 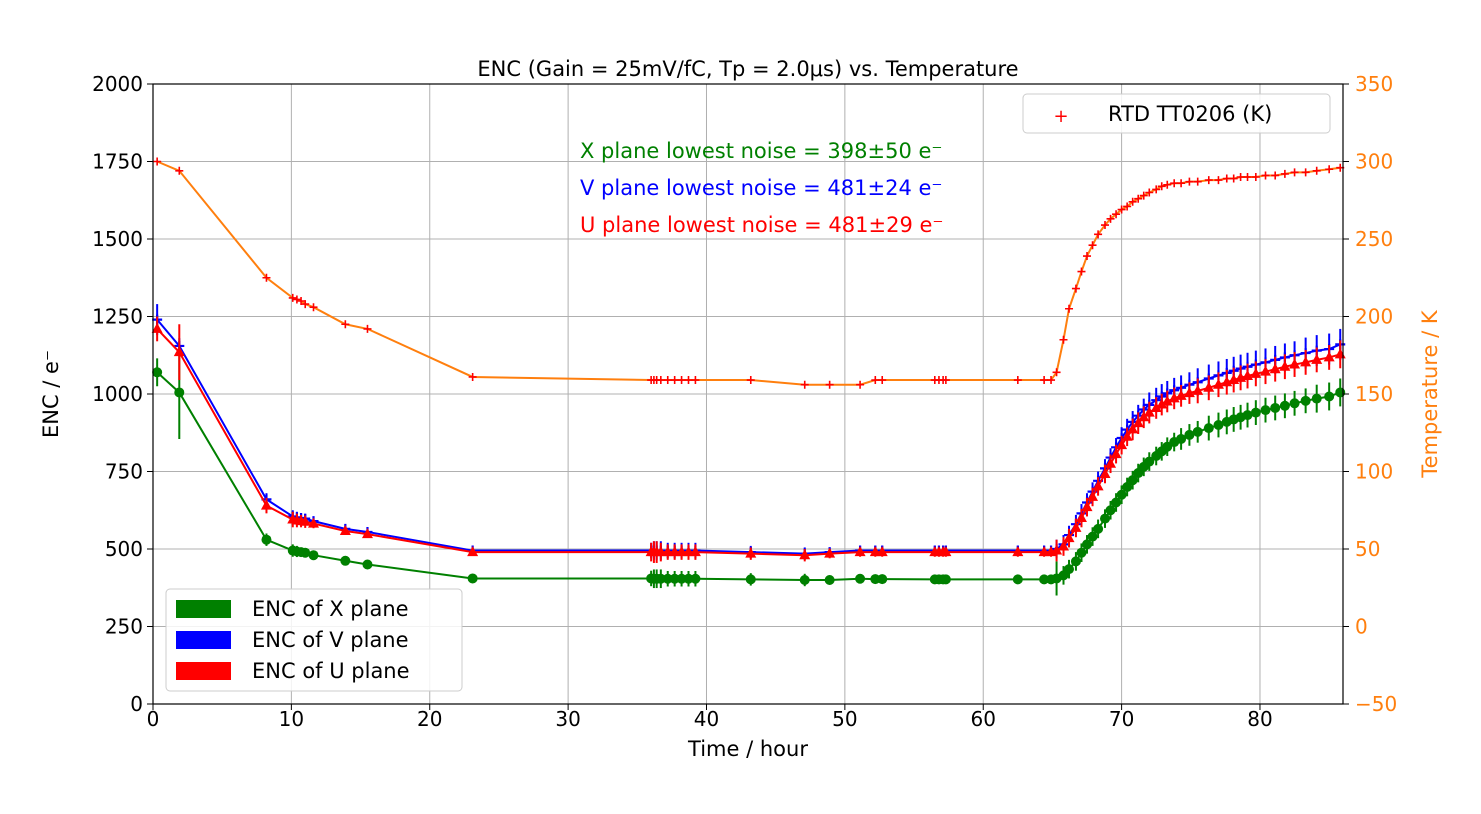 What do you see at coordinates (330, 609) in the screenshot?
I see `legend-label-x: ENC of X plane` at bounding box center [330, 609].